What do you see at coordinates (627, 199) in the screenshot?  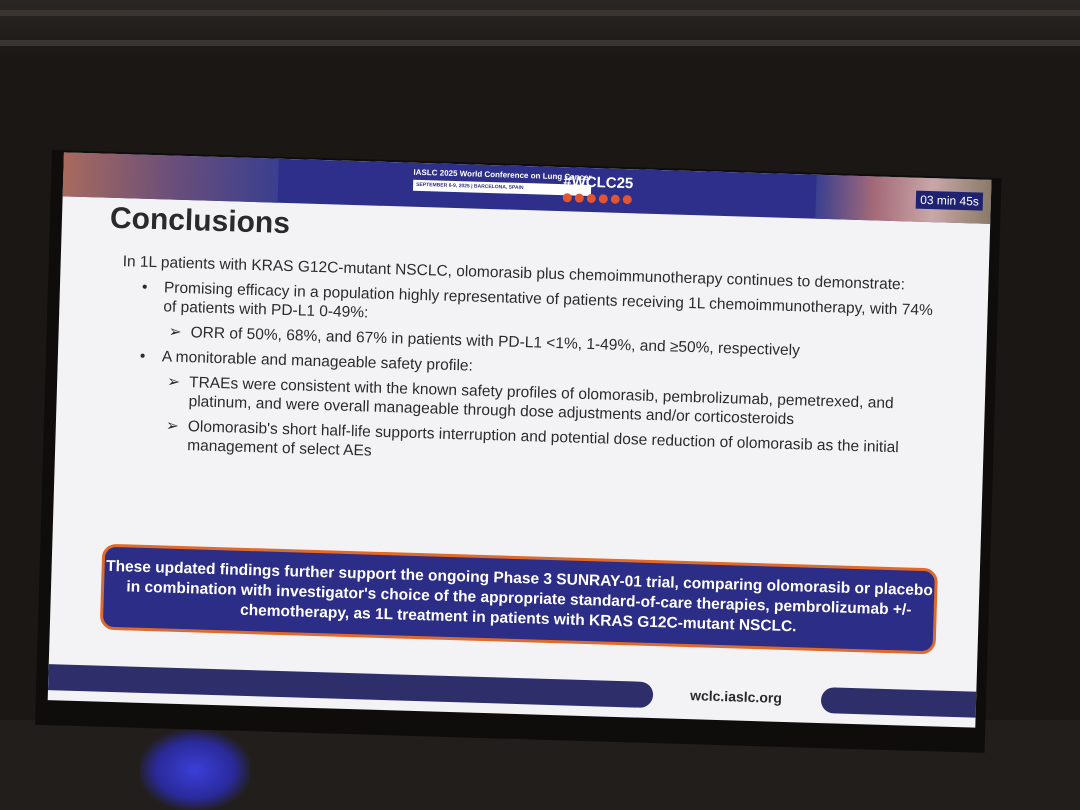 I see `podcast-icon` at bounding box center [627, 199].